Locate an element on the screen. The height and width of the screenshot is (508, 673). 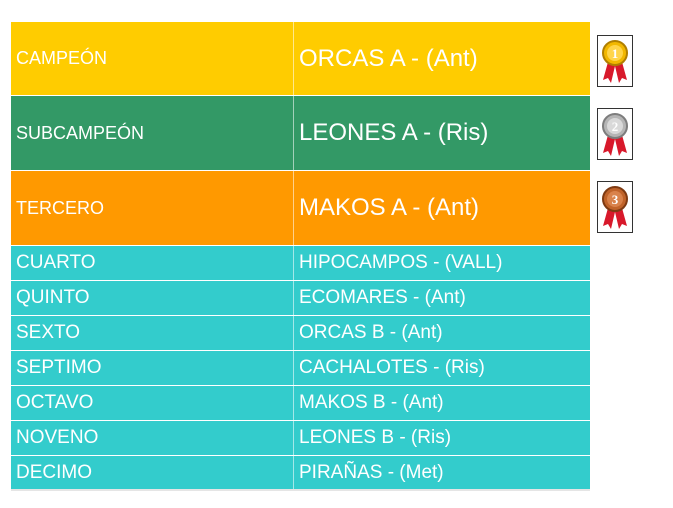
position-label: SEPTIMO is located at coordinates (152, 368).